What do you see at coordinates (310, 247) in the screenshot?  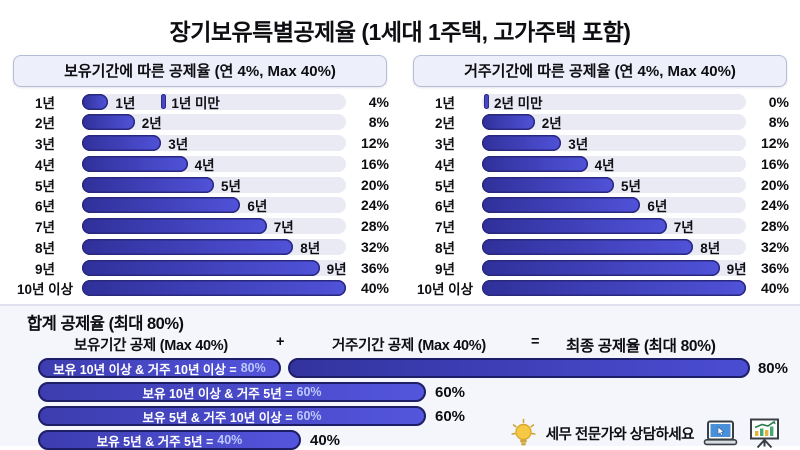 I see `bar-inline-label: 8년` at bounding box center [310, 247].